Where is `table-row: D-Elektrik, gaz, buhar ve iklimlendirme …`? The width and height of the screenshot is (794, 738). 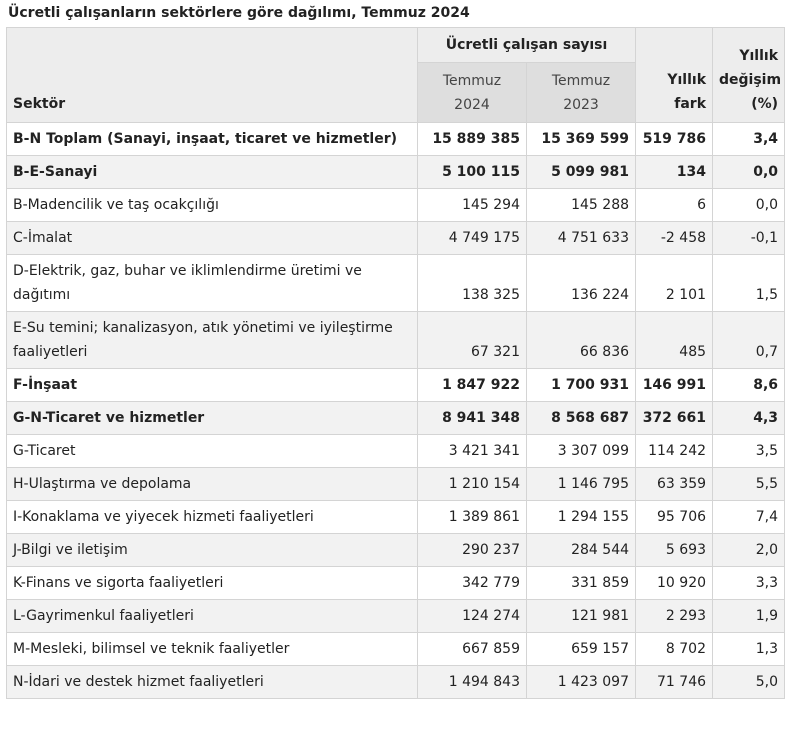
table-row: D-Elektrik, gaz, buhar ve iklimlendirme … is located at coordinates (396, 283).